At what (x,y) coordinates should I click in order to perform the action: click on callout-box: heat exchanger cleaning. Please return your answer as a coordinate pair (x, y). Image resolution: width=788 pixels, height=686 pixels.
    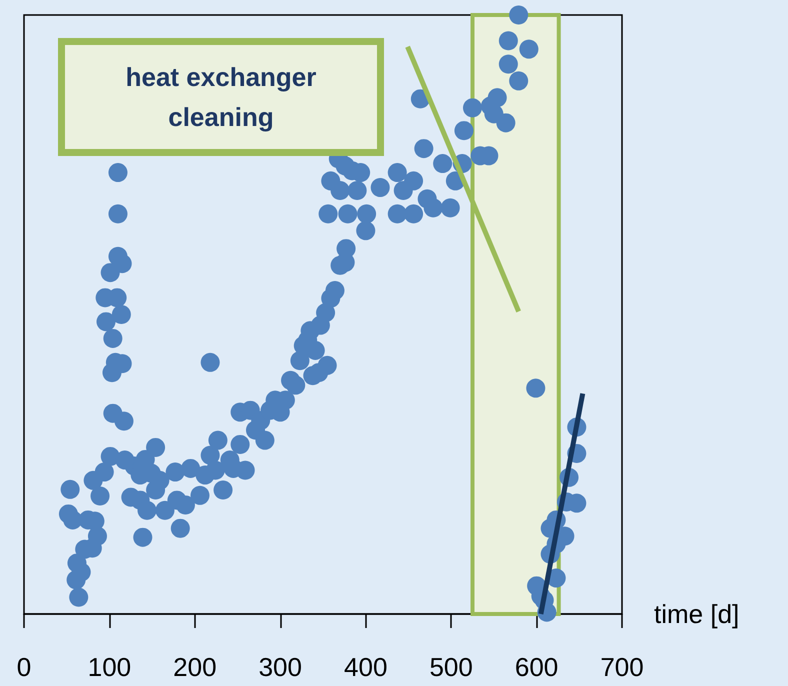
    Looking at the image, I should click on (221, 97).